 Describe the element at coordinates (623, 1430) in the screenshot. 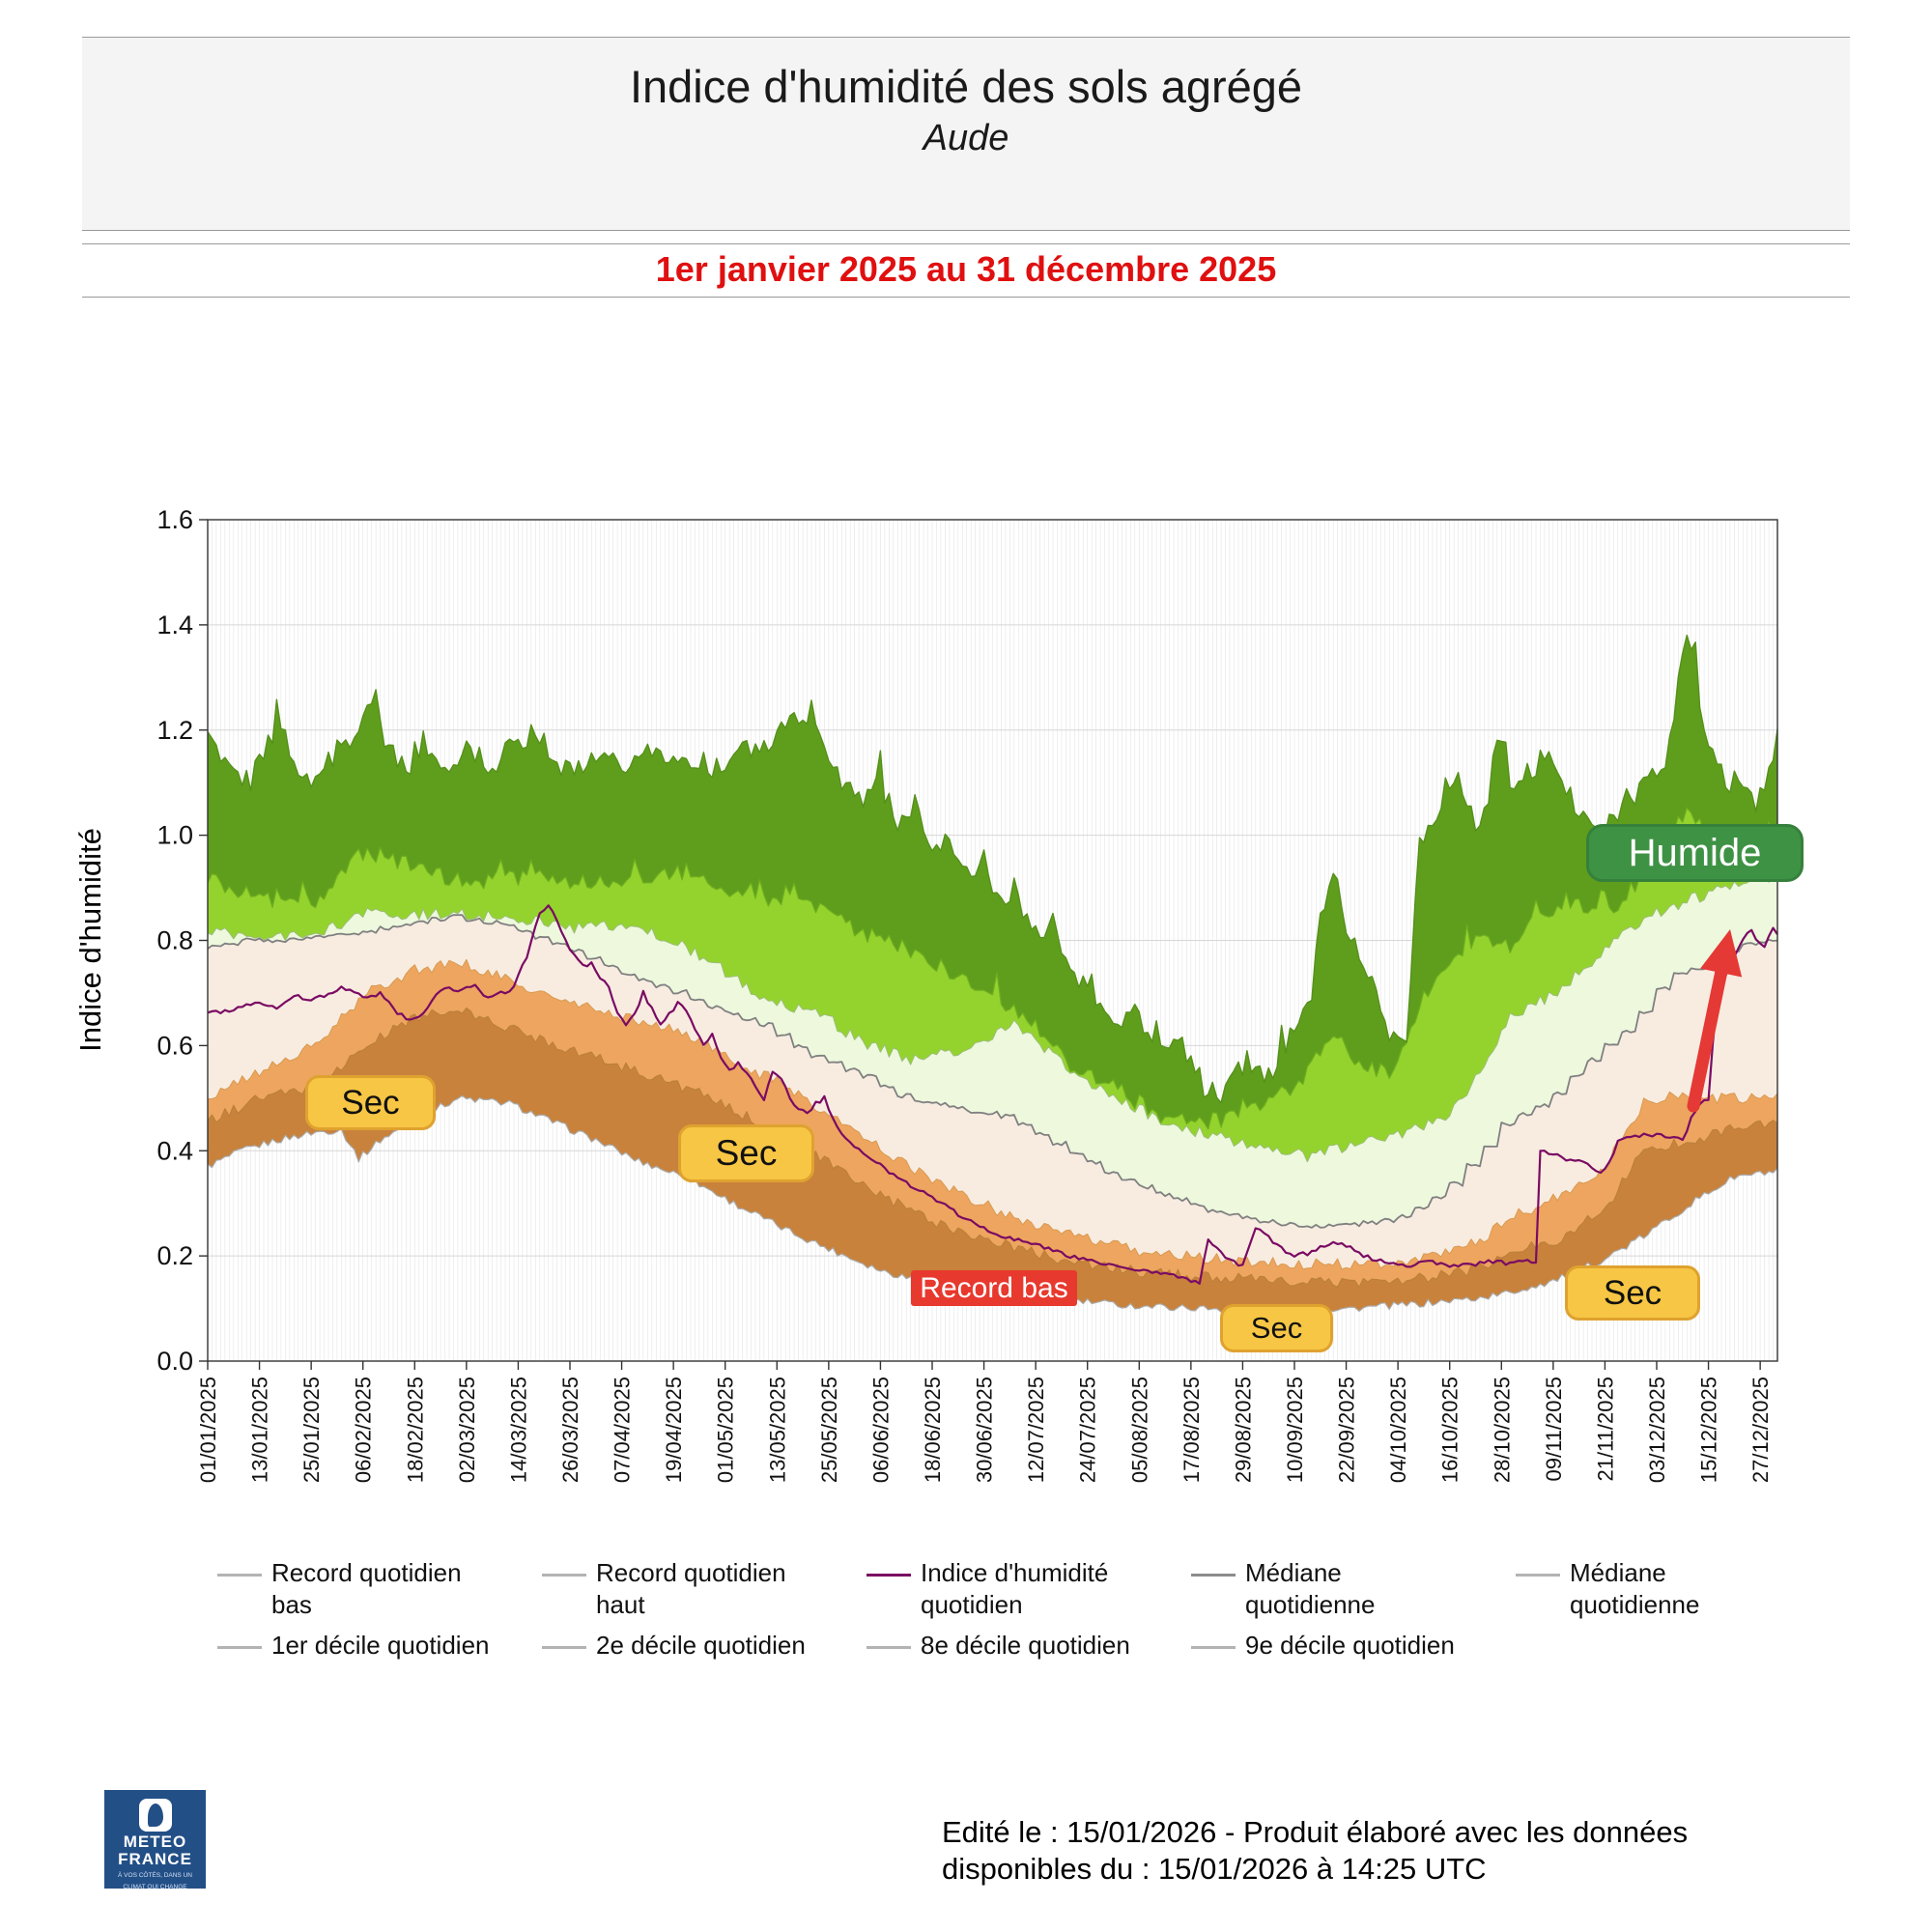

I see `x-tick-label: 07/04/2025` at that location.